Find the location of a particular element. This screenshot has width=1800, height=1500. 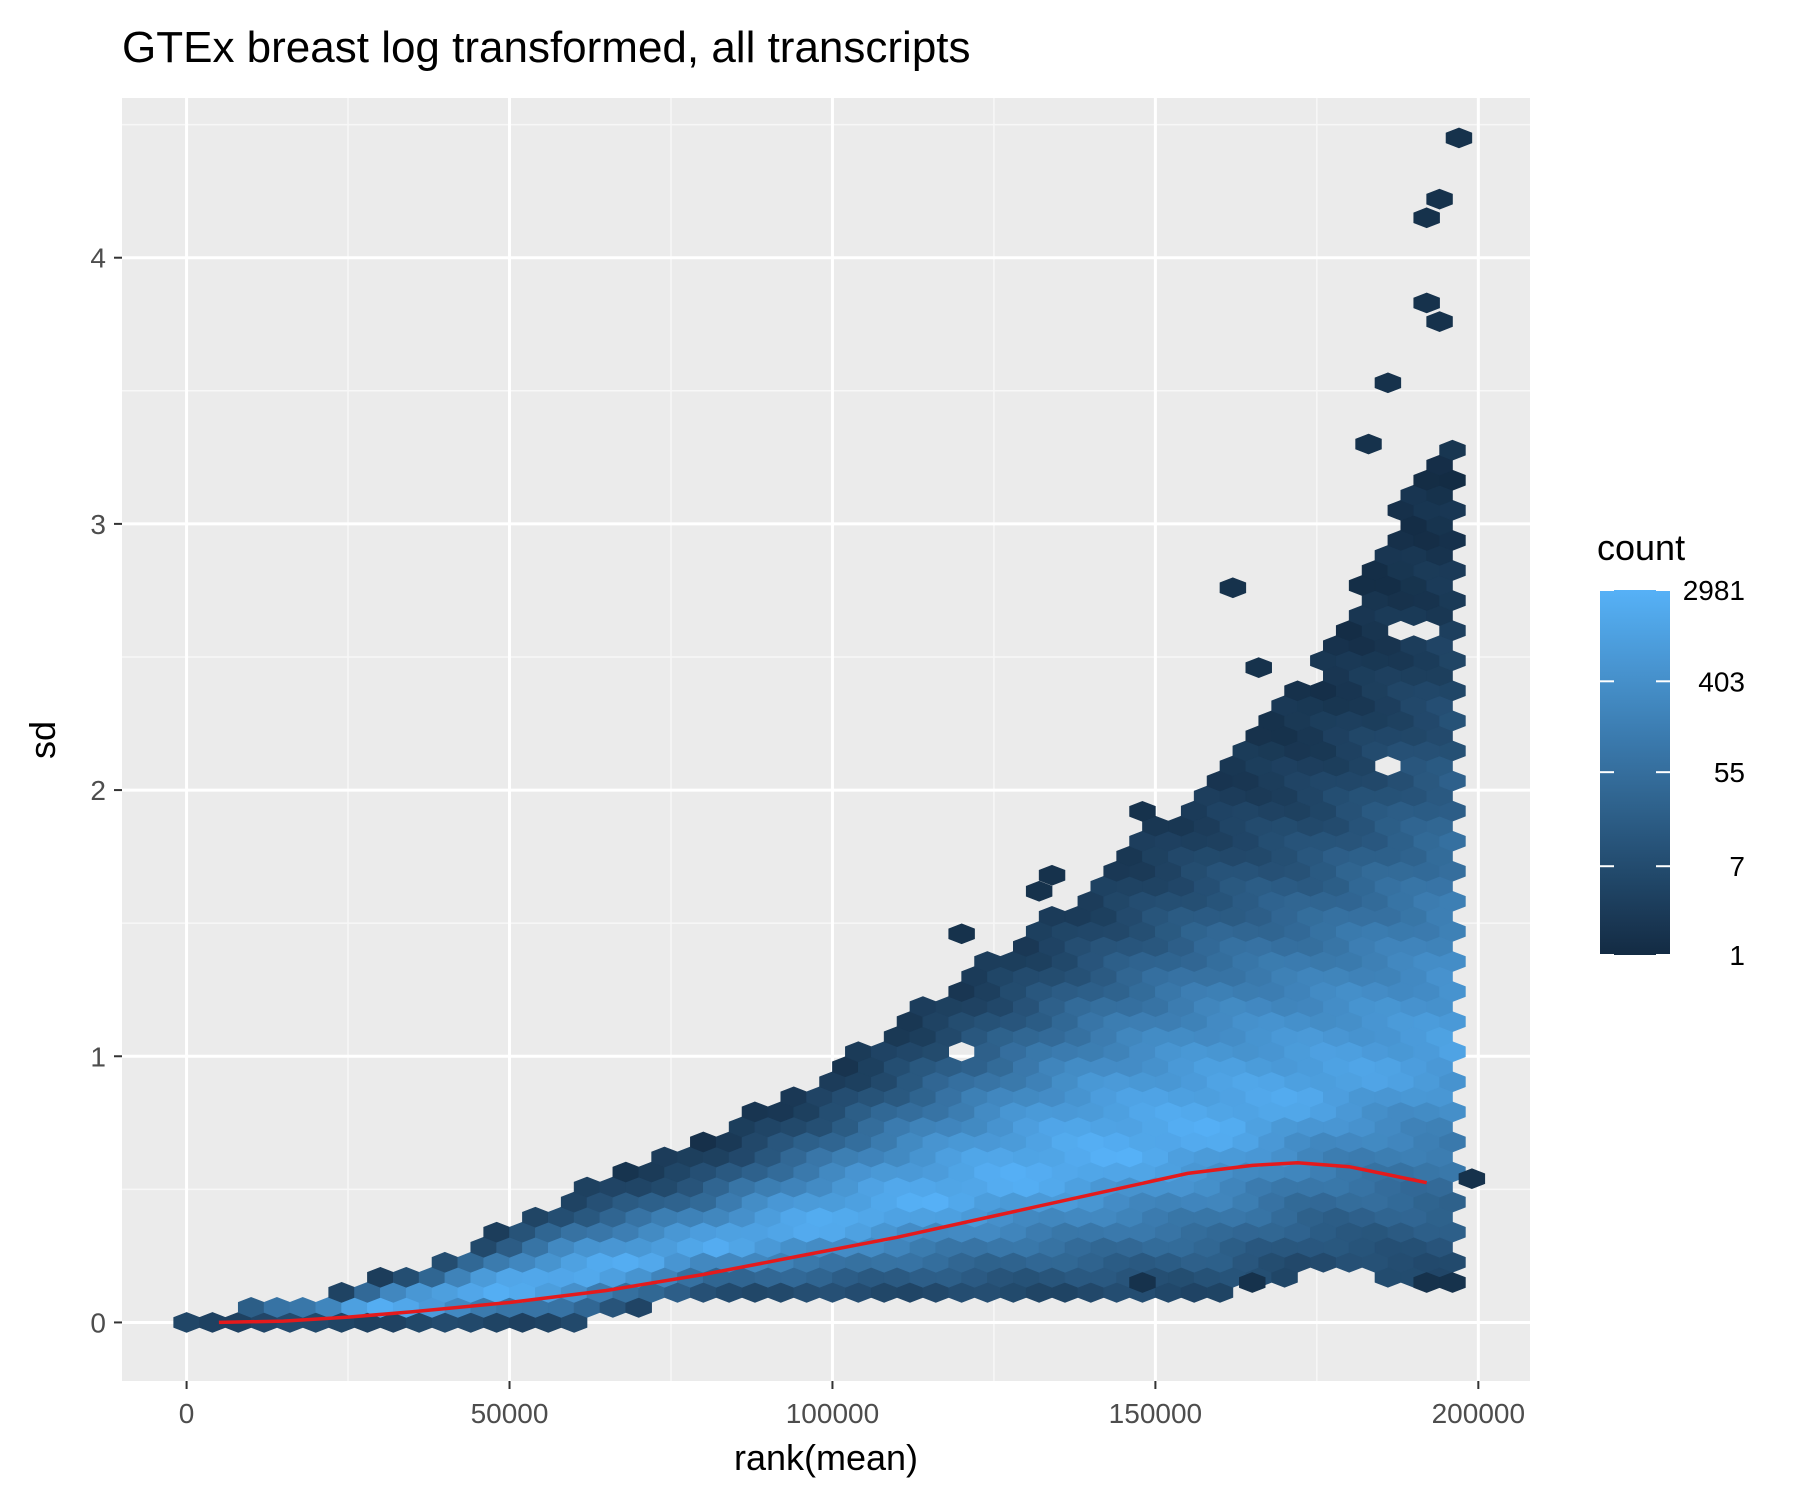

legend-ticks: 1 7 55 403 2981 is located at coordinates (1672, 773).